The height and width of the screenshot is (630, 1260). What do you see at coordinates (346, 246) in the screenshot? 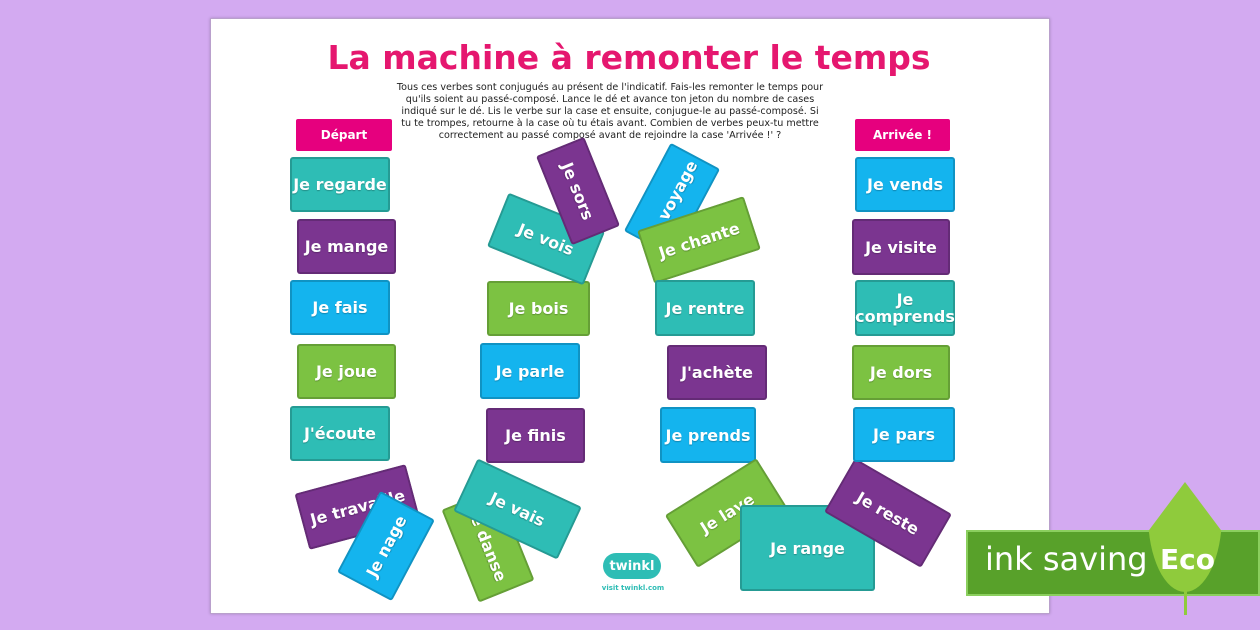
I see `board-square: Je mange` at bounding box center [346, 246].